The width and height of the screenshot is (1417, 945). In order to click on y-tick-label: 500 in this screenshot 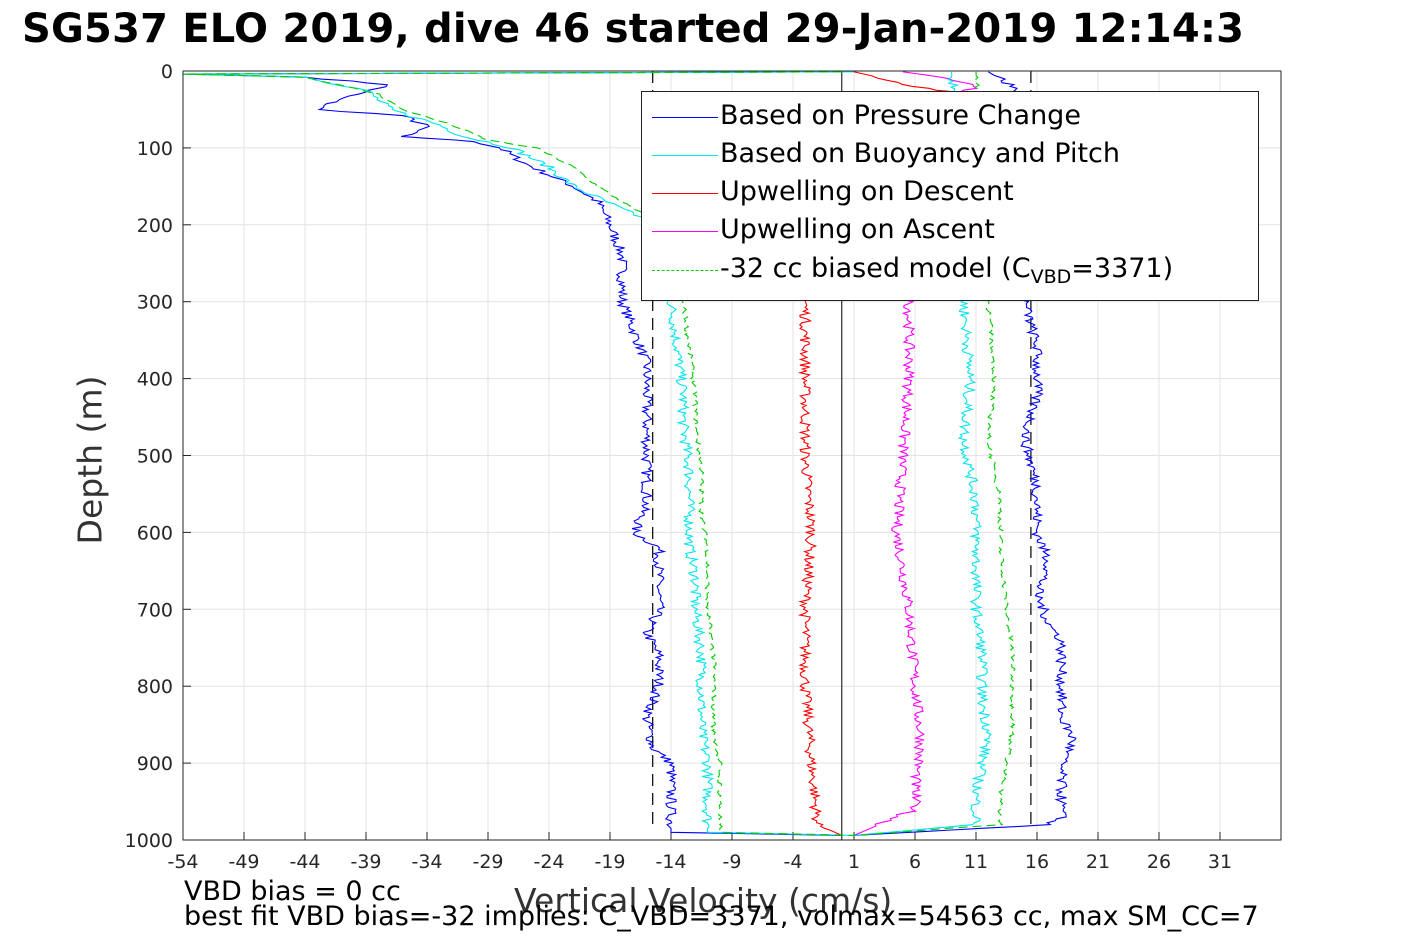, I will do `click(155, 457)`.